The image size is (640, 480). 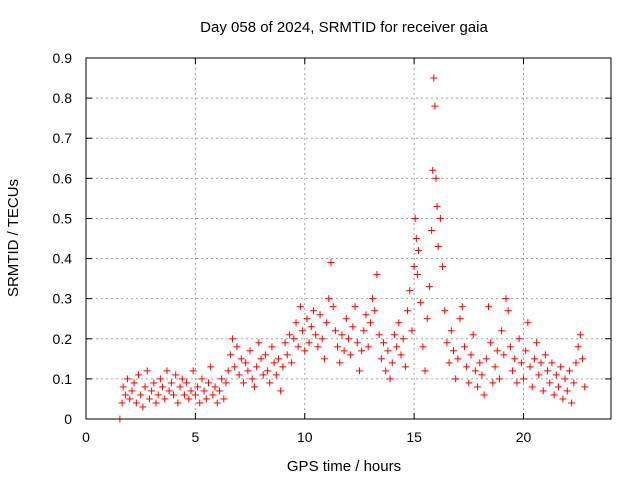 I want to click on x-tick-label: 15, so click(x=414, y=437).